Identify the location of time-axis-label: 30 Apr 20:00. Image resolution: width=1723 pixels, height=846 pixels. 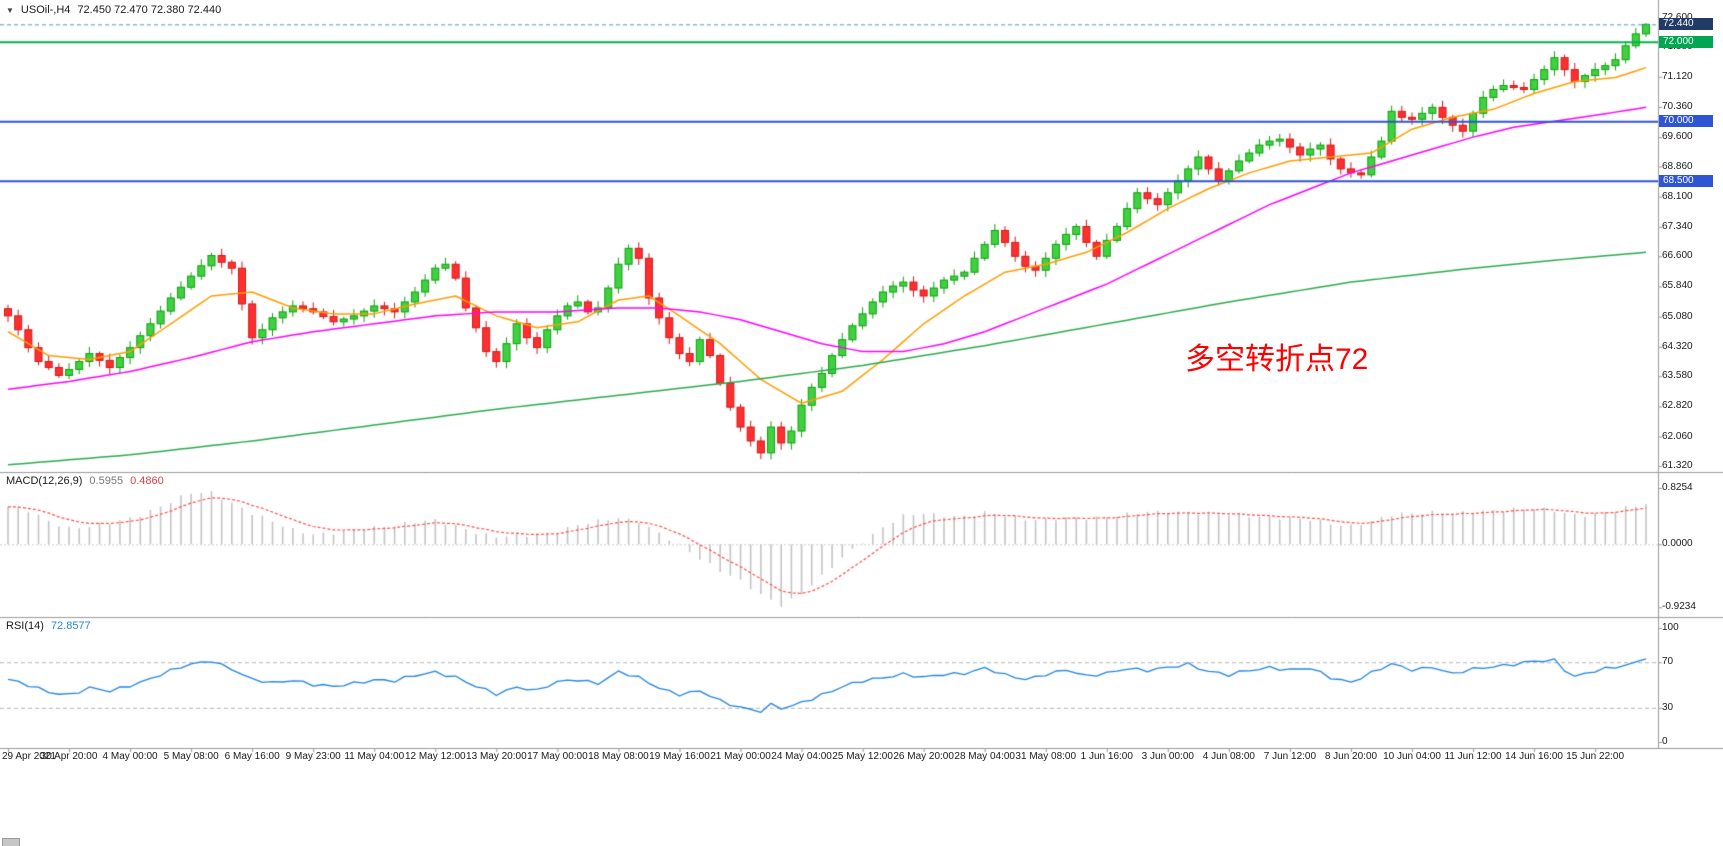
(69, 756).